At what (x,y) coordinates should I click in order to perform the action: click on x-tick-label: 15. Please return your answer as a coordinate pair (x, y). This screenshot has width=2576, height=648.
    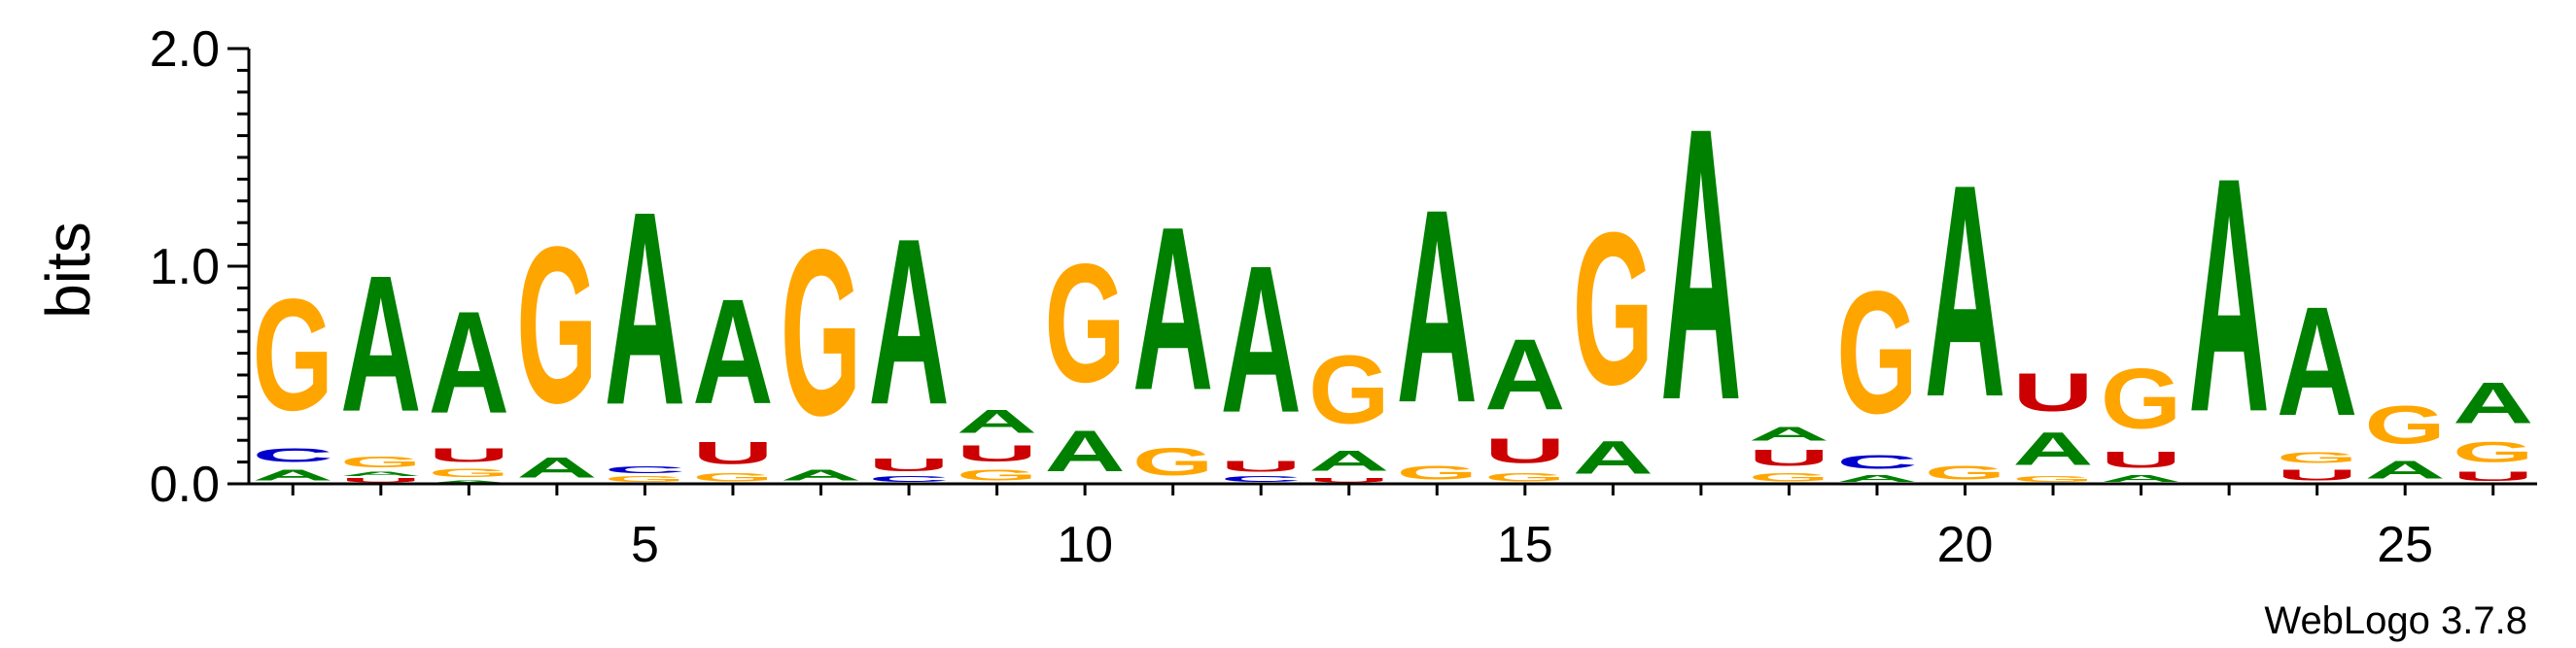
    Looking at the image, I should click on (1525, 545).